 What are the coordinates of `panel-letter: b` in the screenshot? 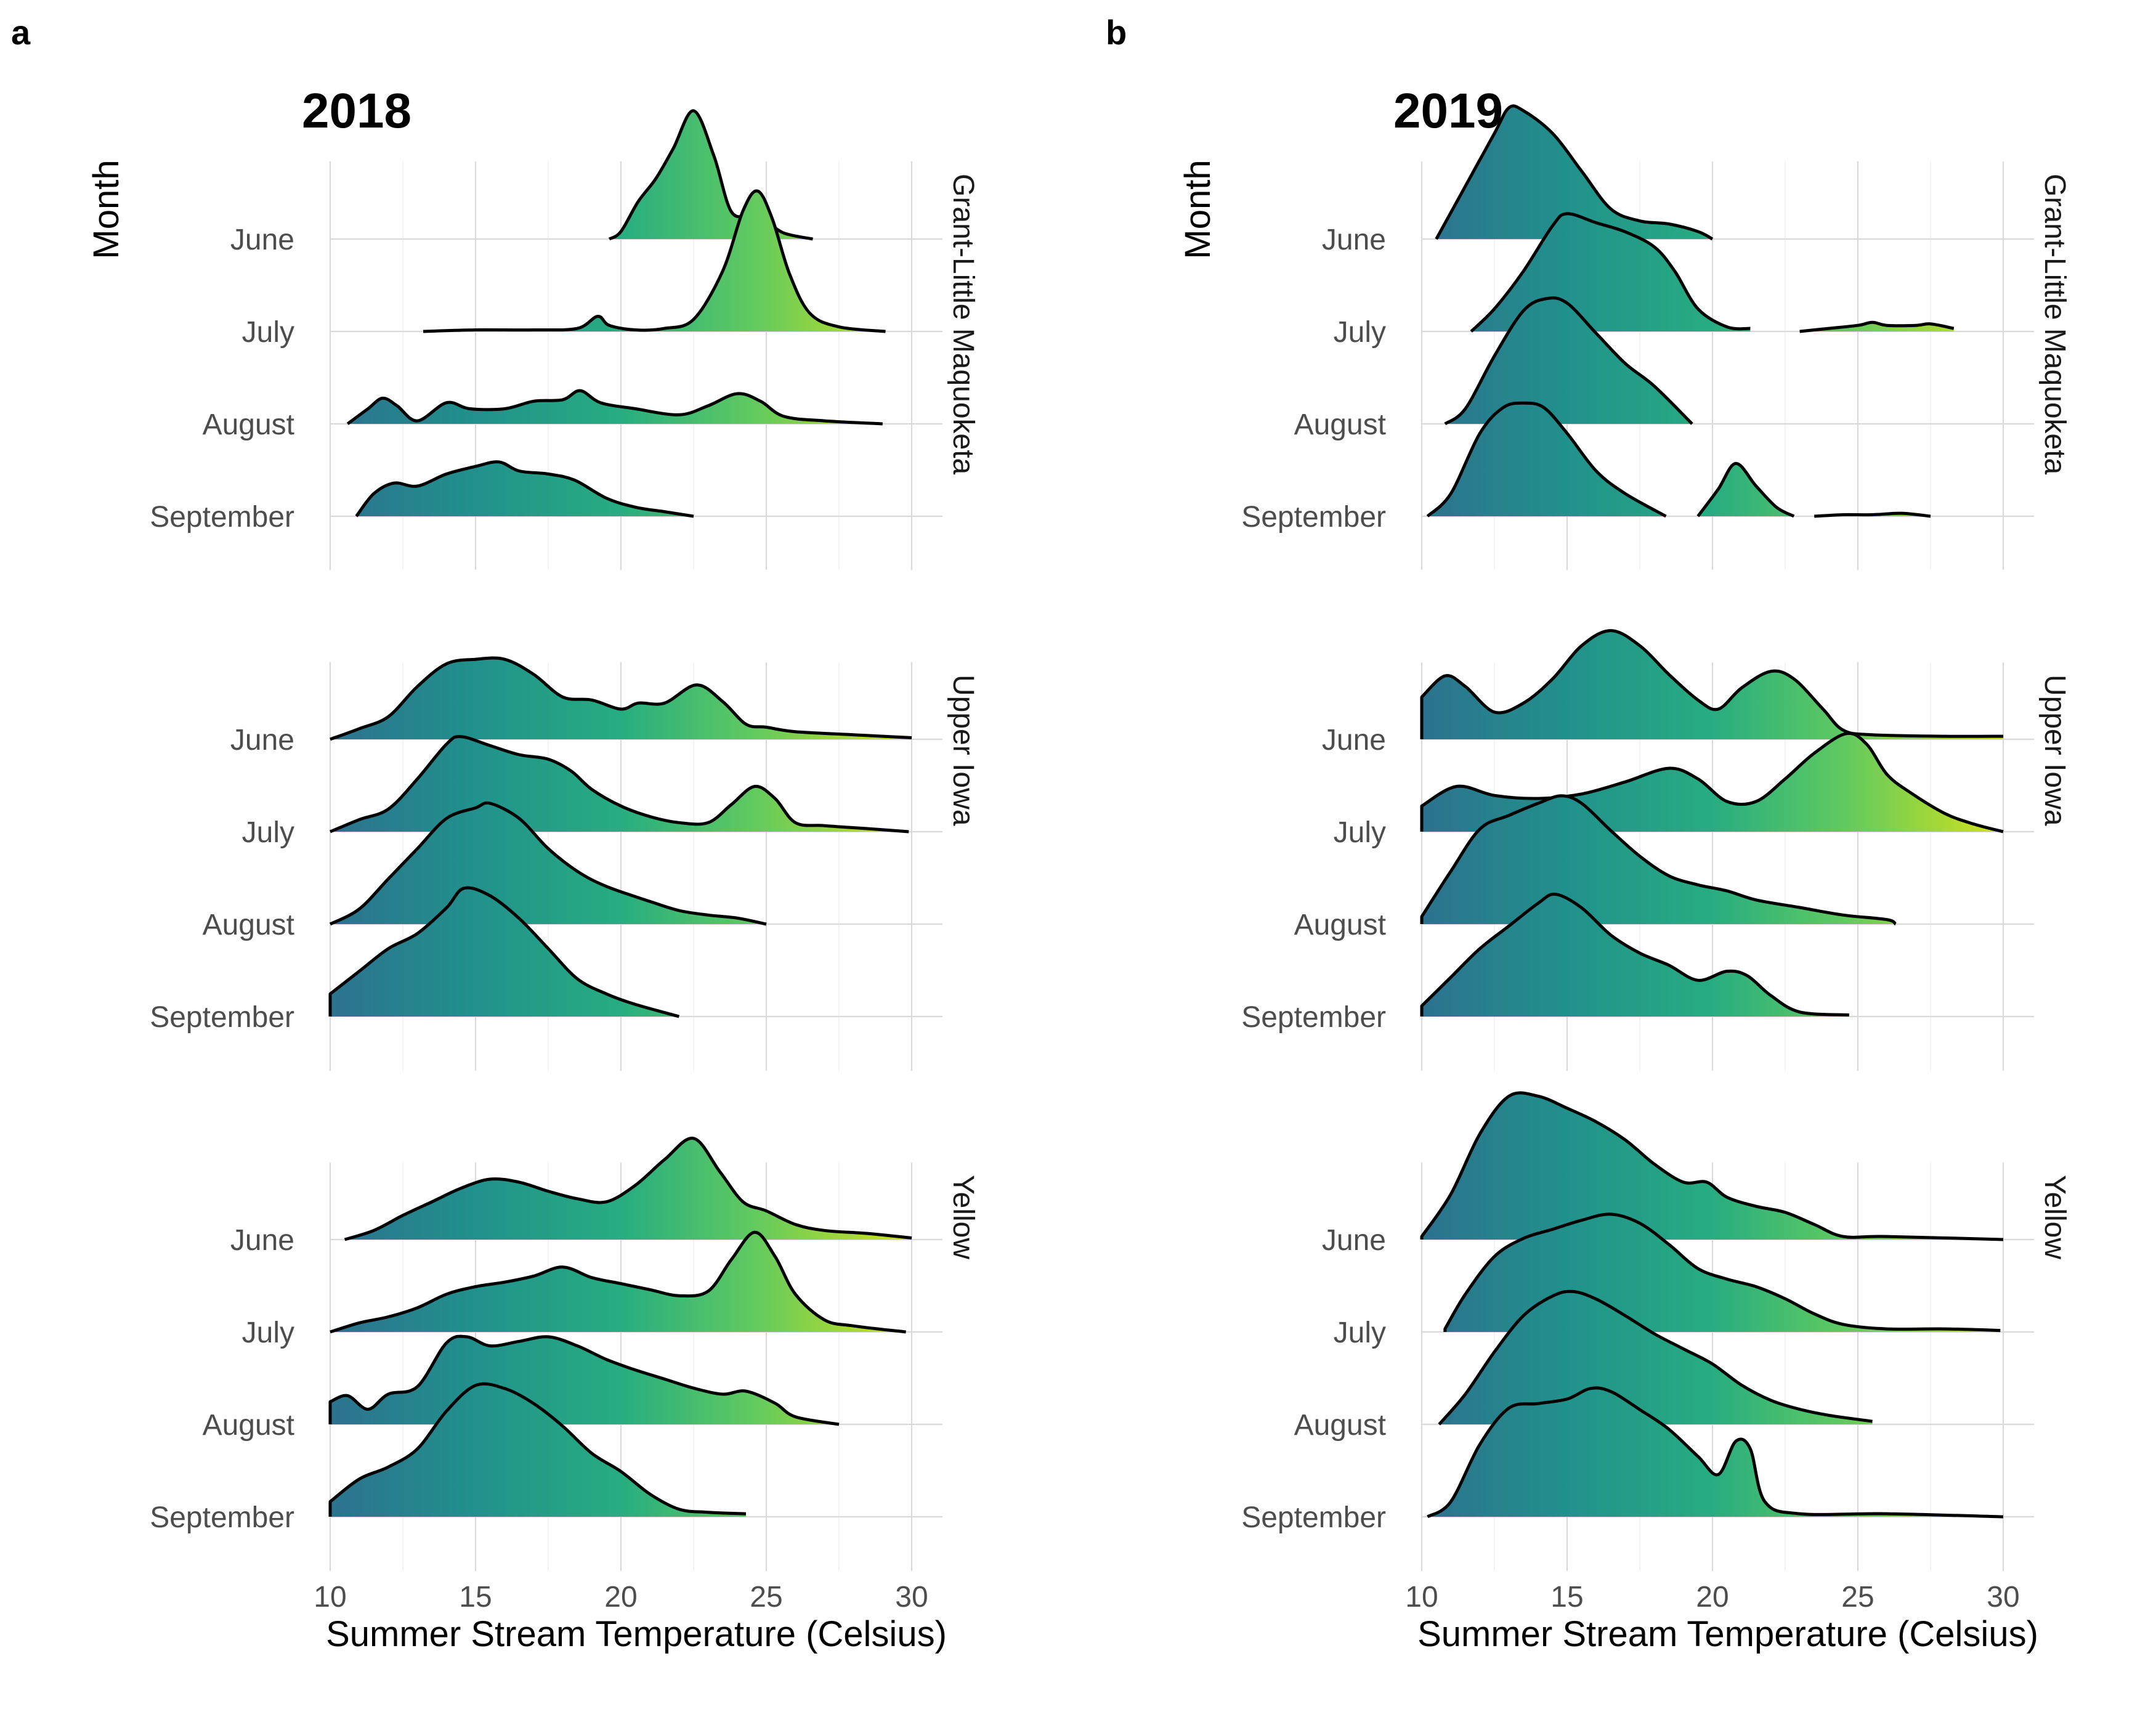 It's located at (1116, 32).